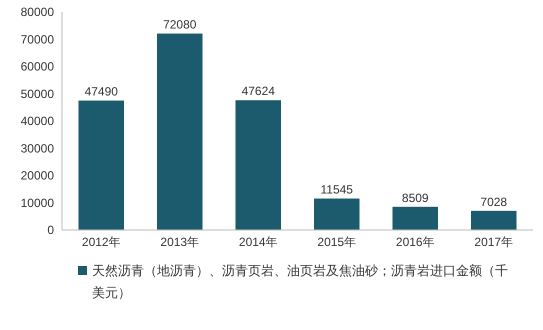  Describe the element at coordinates (37, 148) in the screenshot. I see `y-tick-label: 30000` at that location.